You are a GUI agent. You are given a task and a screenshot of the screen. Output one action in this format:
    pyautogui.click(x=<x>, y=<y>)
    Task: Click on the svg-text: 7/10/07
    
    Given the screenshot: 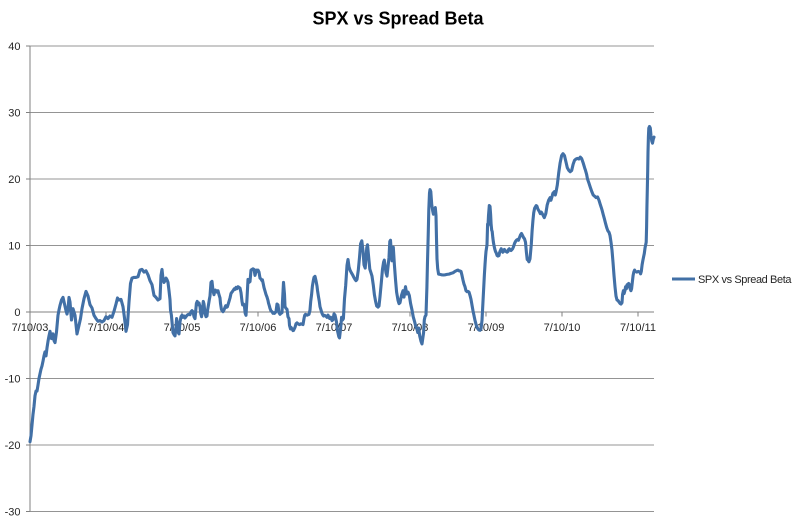 What is the action you would take?
    pyautogui.click(x=334, y=328)
    